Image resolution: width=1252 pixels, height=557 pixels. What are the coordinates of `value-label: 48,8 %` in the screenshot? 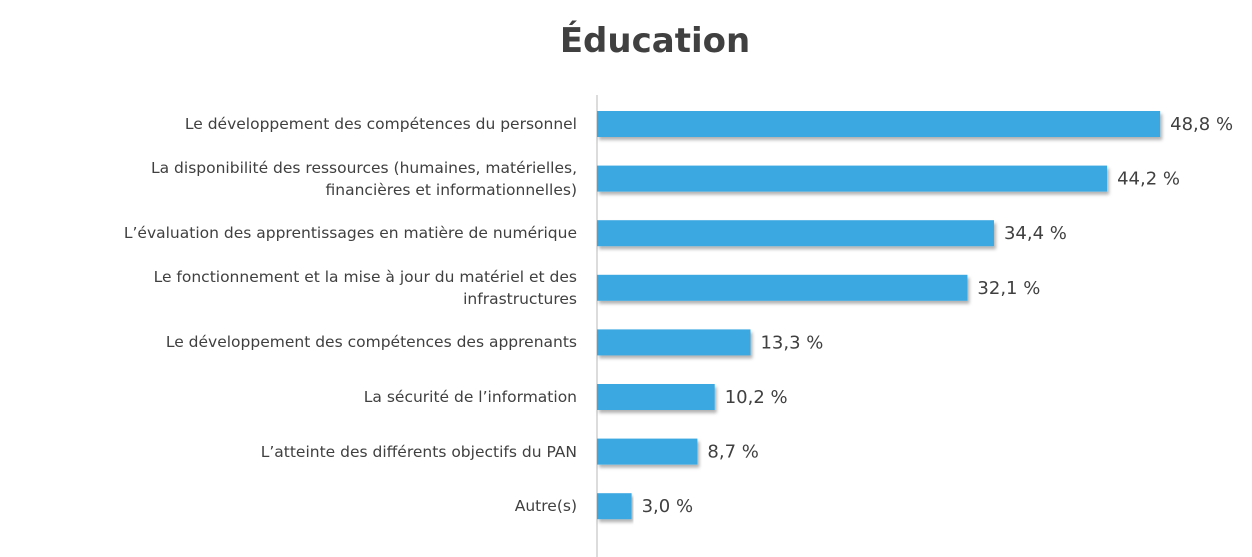 It's located at (1201, 124).